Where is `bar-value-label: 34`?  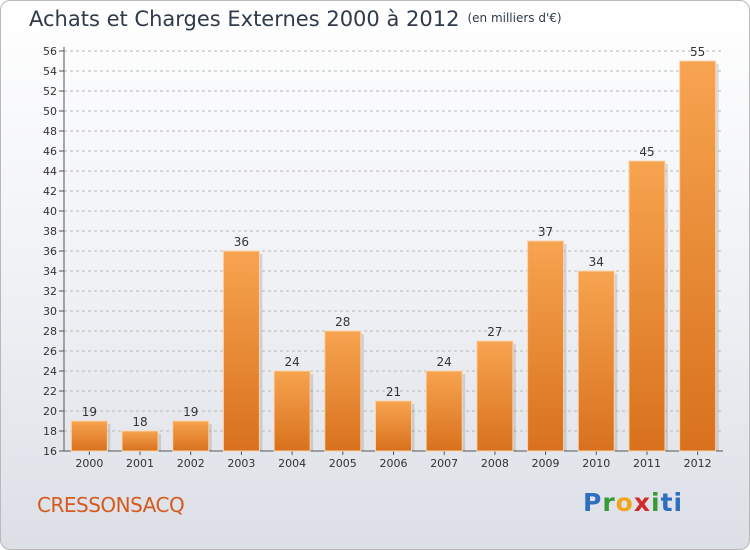
bar-value-label: 34 is located at coordinates (596, 262).